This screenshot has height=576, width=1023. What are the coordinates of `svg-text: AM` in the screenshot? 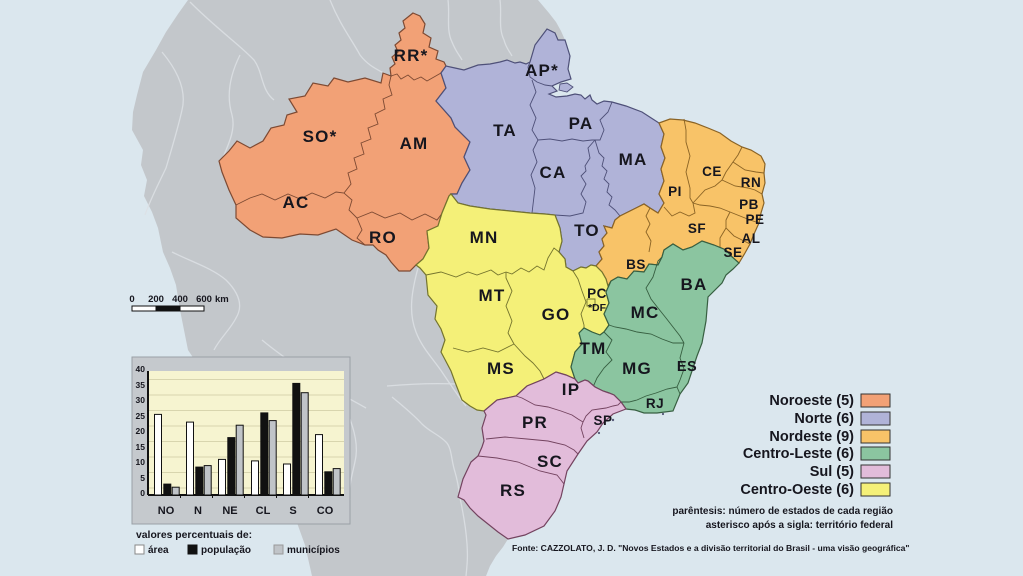 It's located at (414, 143).